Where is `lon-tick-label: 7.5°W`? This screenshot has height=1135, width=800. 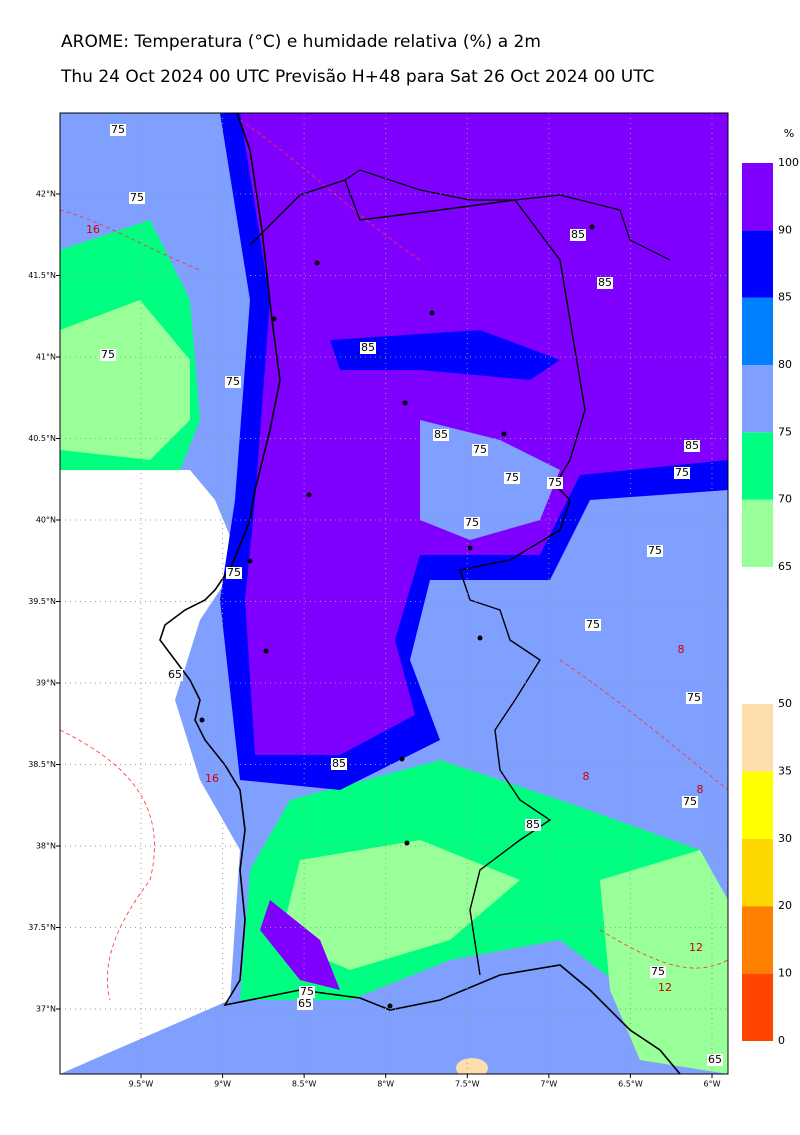 lon-tick-label: 7.5°W is located at coordinates (467, 1084).